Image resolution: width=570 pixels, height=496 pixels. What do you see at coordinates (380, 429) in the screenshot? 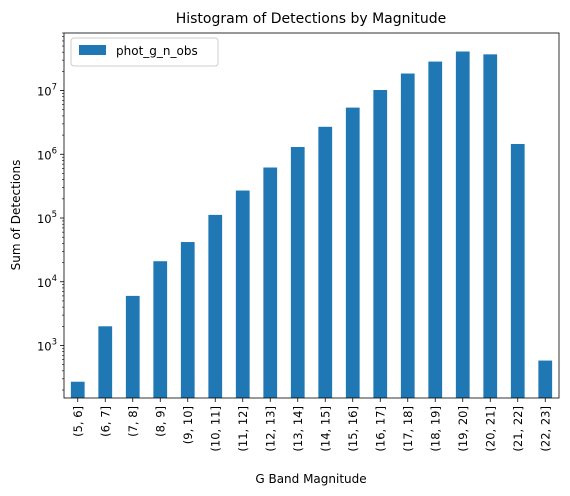
I see `x-tick-label: (16, 17]` at bounding box center [380, 429].